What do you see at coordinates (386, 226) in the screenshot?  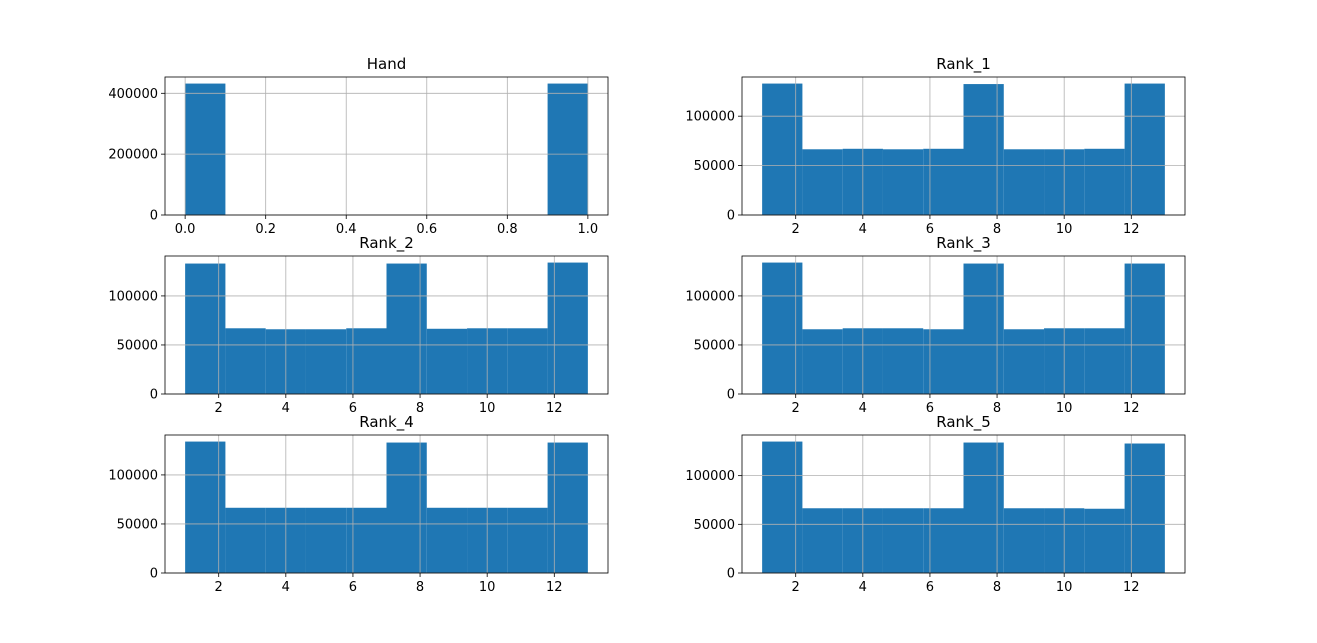 I see `x-axis: 0.0 0.2 0.4 0.6 0.8 1.0` at bounding box center [386, 226].